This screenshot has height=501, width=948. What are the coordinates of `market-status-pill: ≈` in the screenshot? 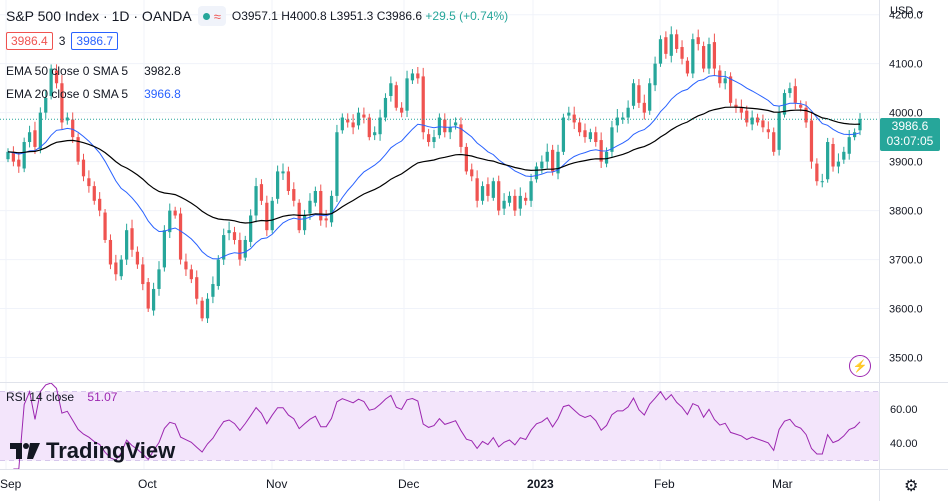 It's located at (211, 16).